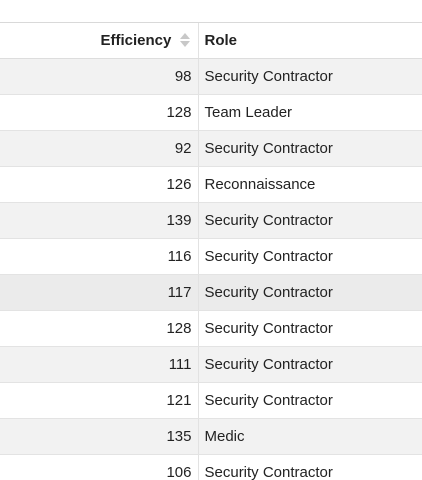 This screenshot has height=480, width=422. I want to click on cell-efficiency: 126, so click(99, 184).